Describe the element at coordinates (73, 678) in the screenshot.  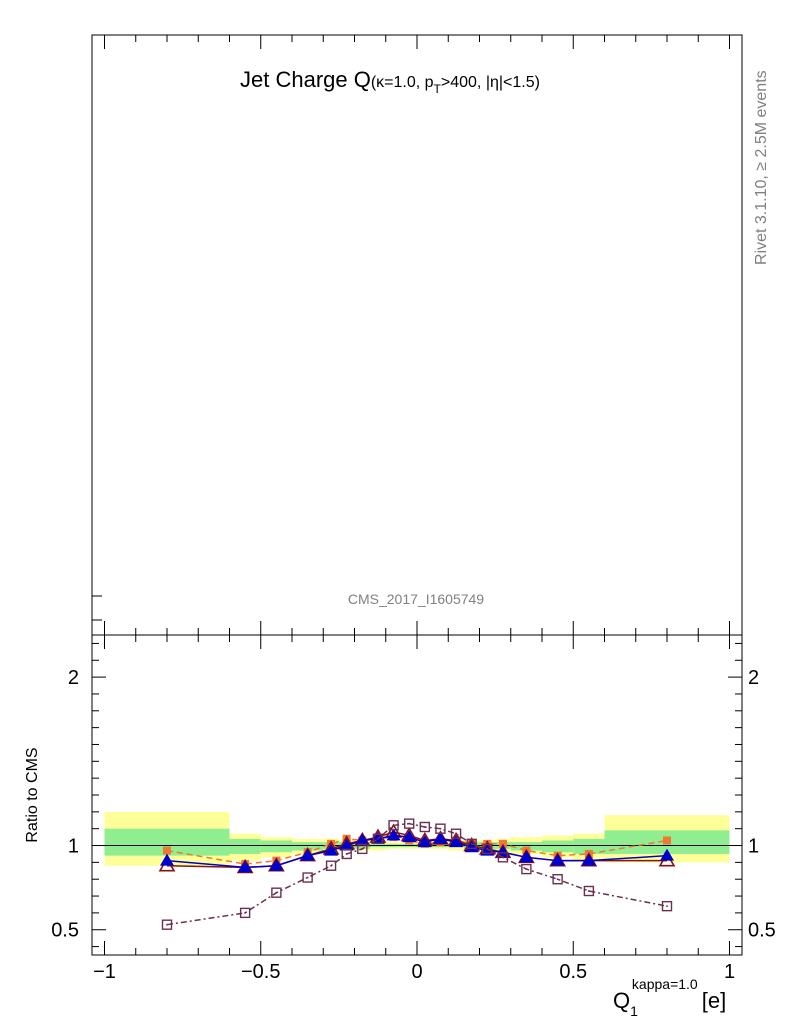
I see `y-tick-label: 2` at that location.